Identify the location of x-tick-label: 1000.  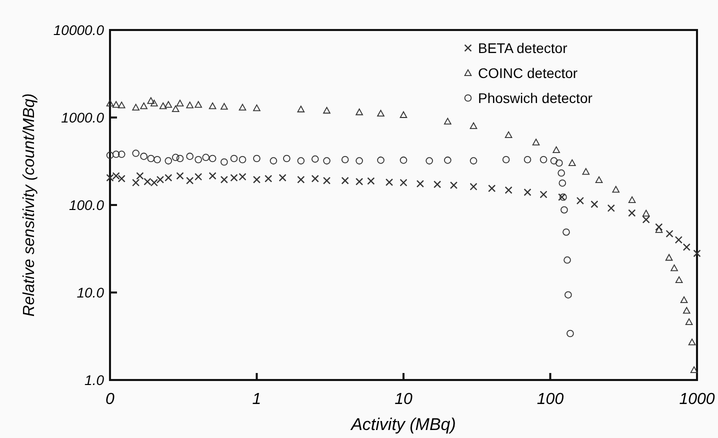
(697, 399).